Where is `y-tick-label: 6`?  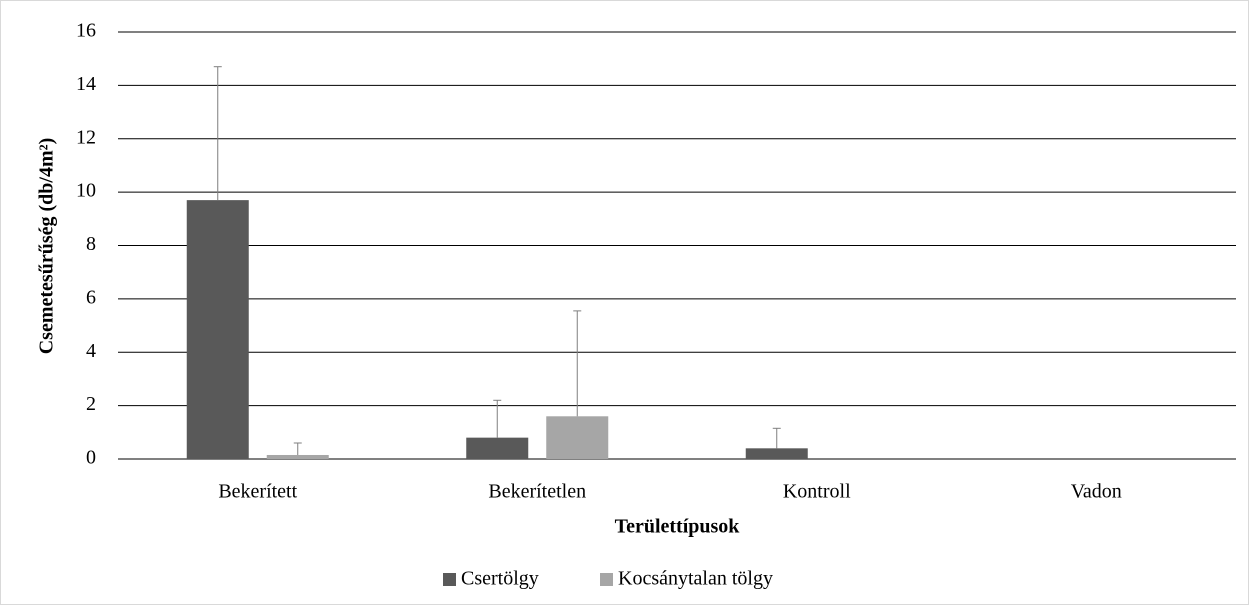 y-tick-label: 6 is located at coordinates (91, 297).